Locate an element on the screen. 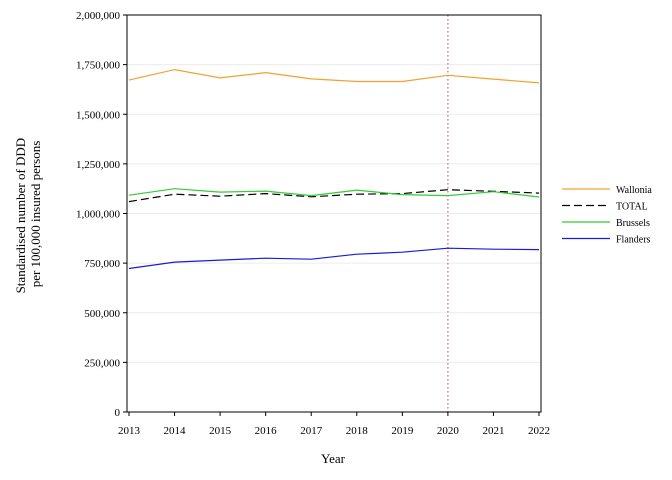  x-tick-label: 2022 is located at coordinates (539, 431).